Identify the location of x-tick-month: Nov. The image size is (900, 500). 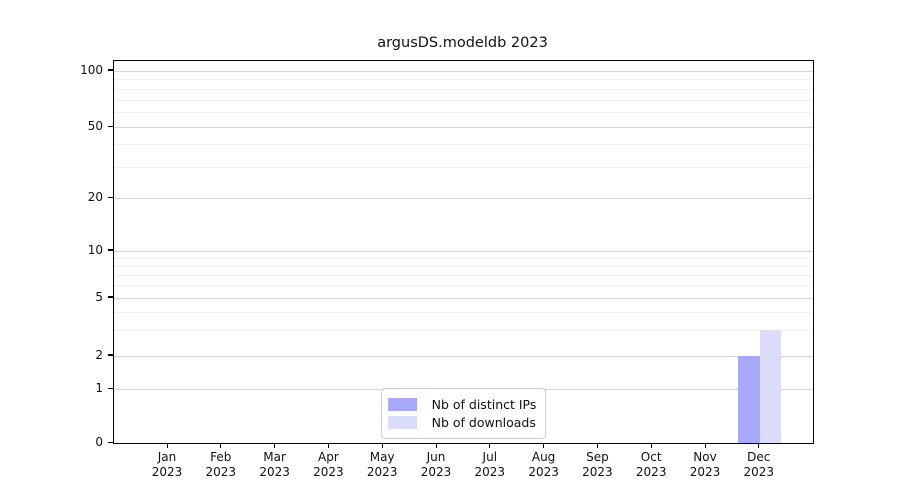
(705, 457).